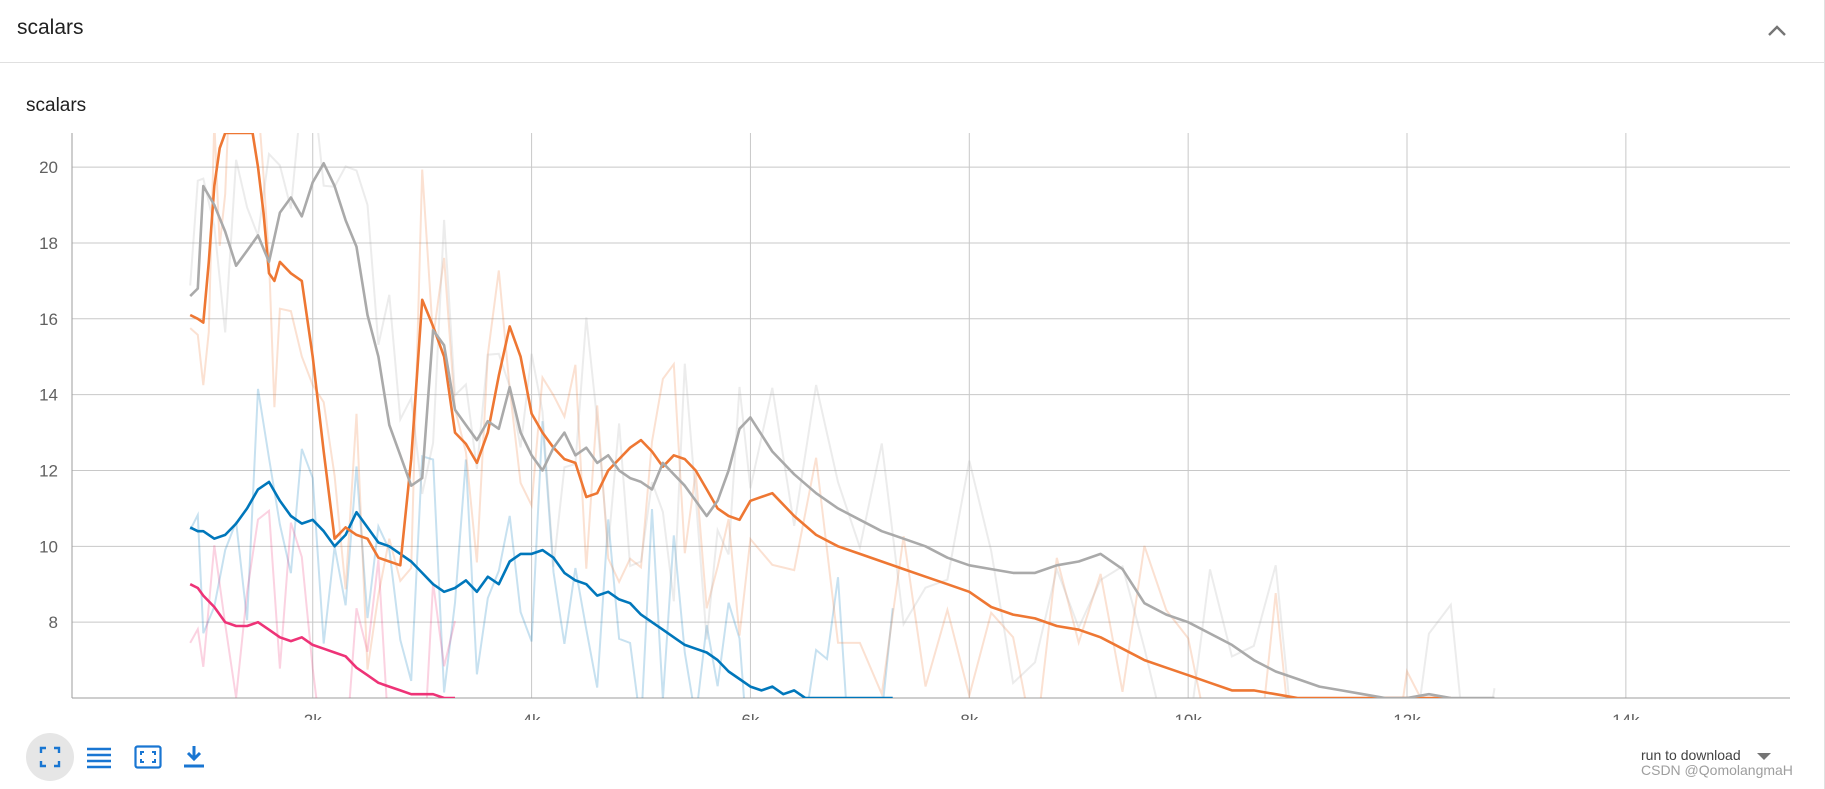 This screenshot has height=789, width=1825. I want to click on x-tick-label: 14k, so click(1626, 715).